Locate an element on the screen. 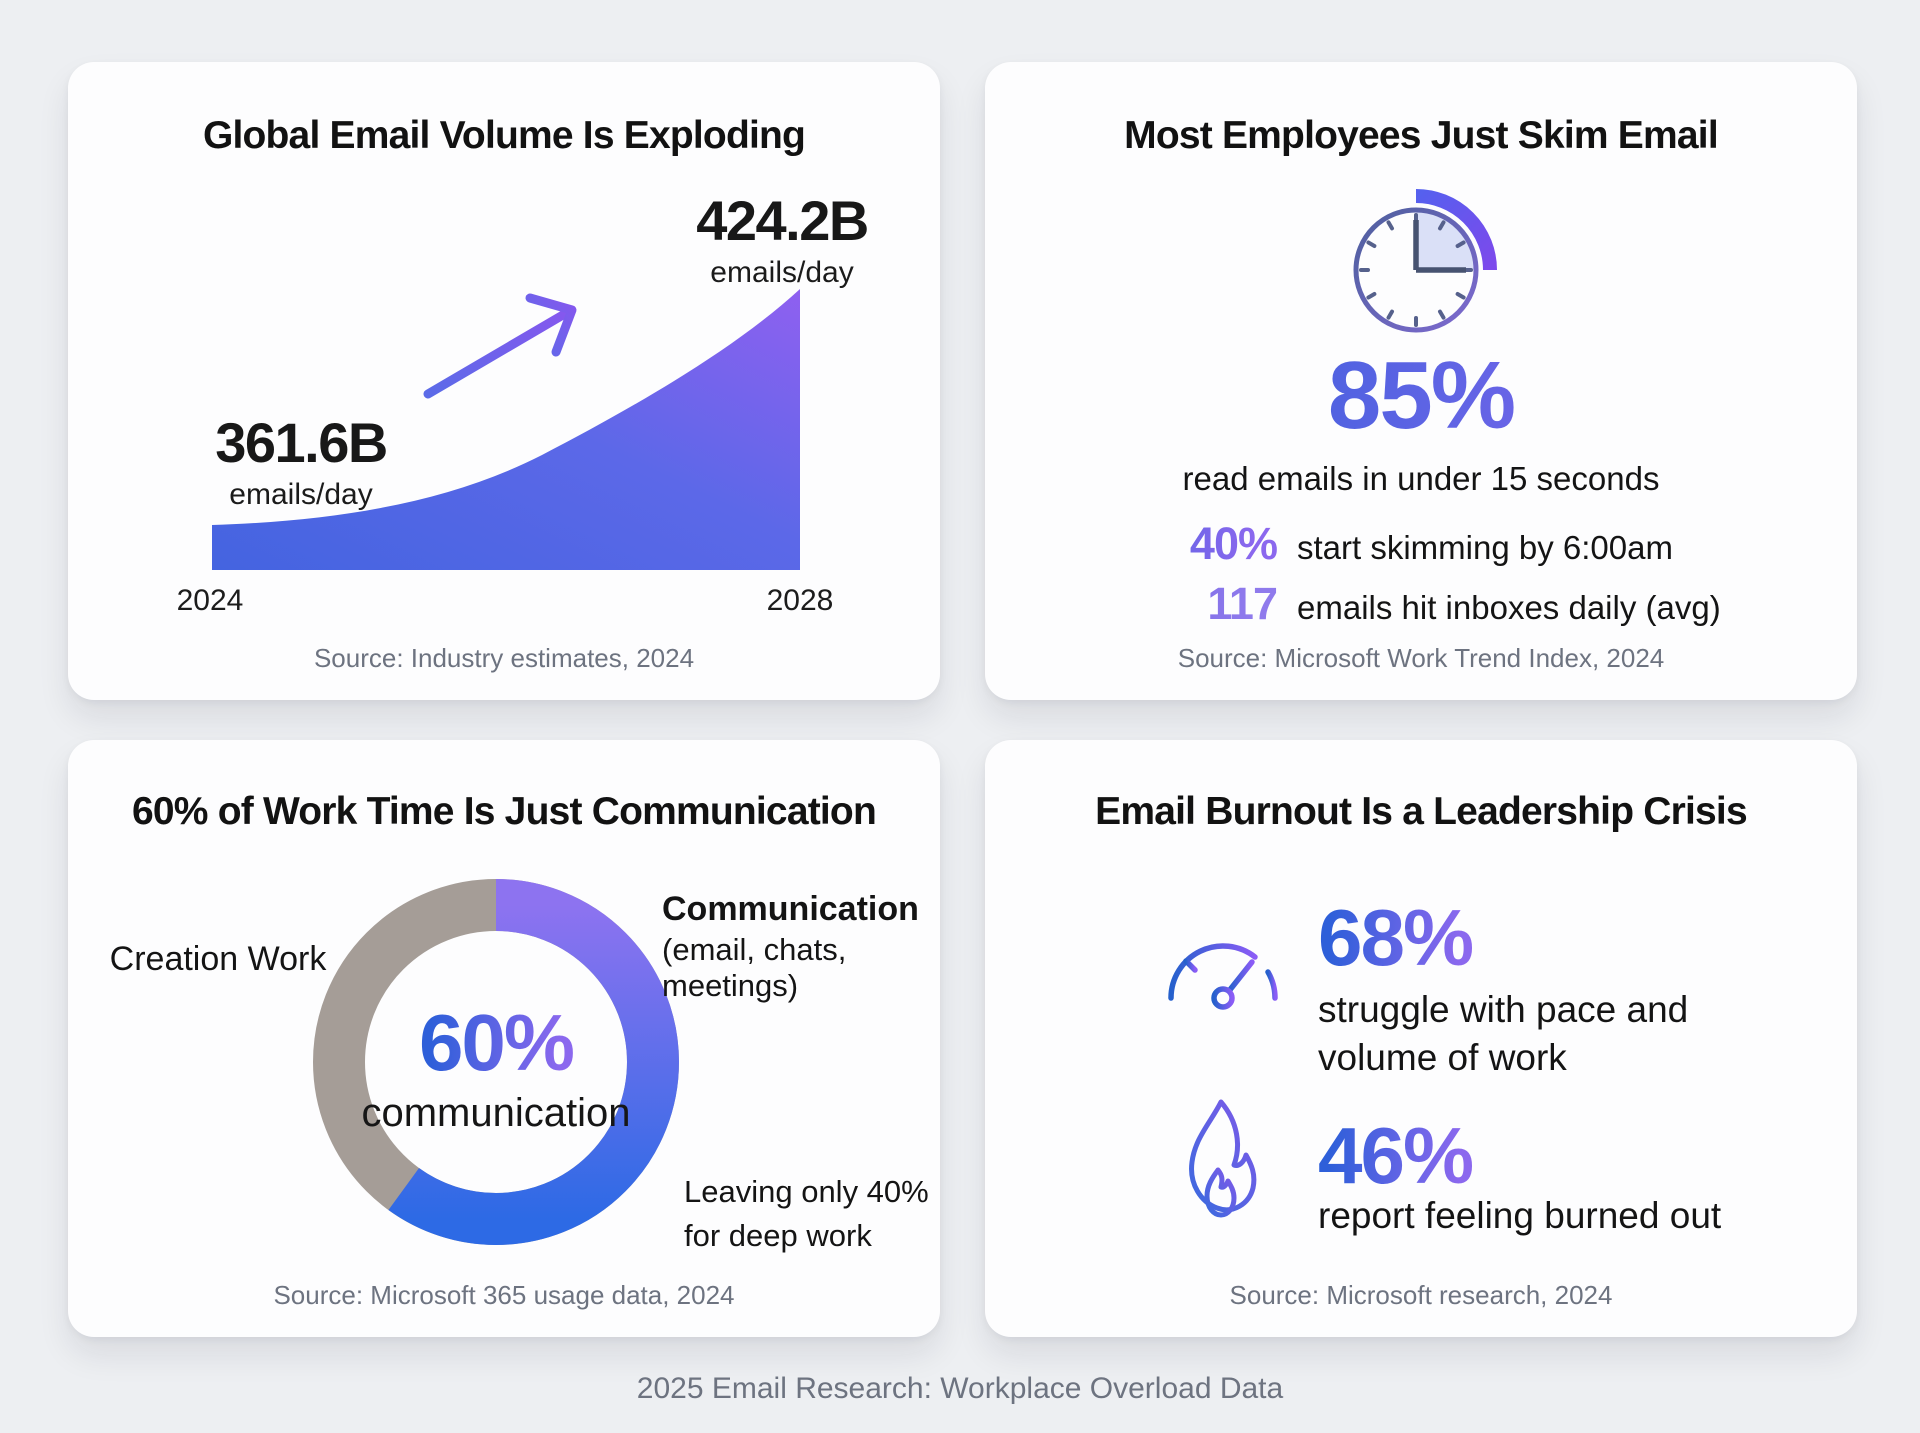 The height and width of the screenshot is (1433, 1920). burnout-stat-caption: report feeling burned out is located at coordinates (1519, 1216).